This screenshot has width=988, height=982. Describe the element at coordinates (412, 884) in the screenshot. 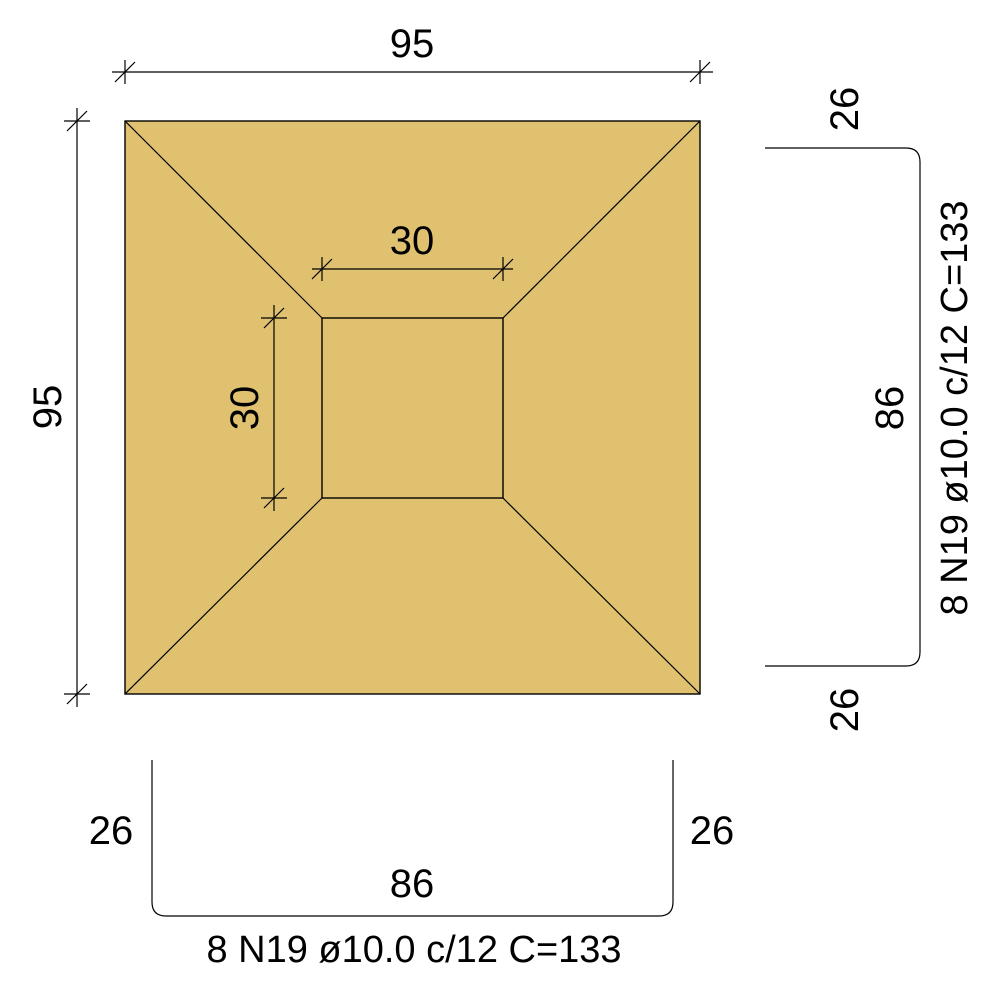

I see `rebar-bottom-span-label: 86` at that location.